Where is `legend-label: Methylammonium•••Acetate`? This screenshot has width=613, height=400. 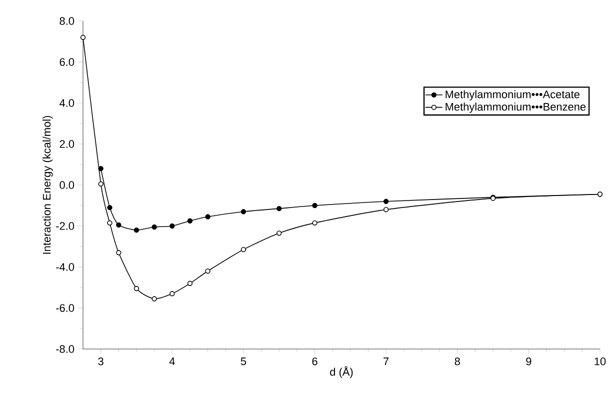 legend-label: Methylammonium•••Acetate is located at coordinates (513, 95).